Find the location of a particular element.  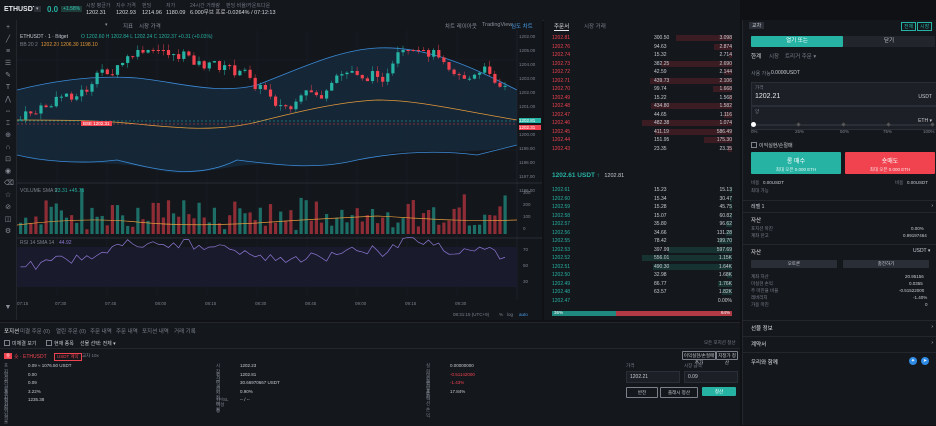

ask-row: 1202.46 482.38 1.074 is located at coordinates (642, 123).